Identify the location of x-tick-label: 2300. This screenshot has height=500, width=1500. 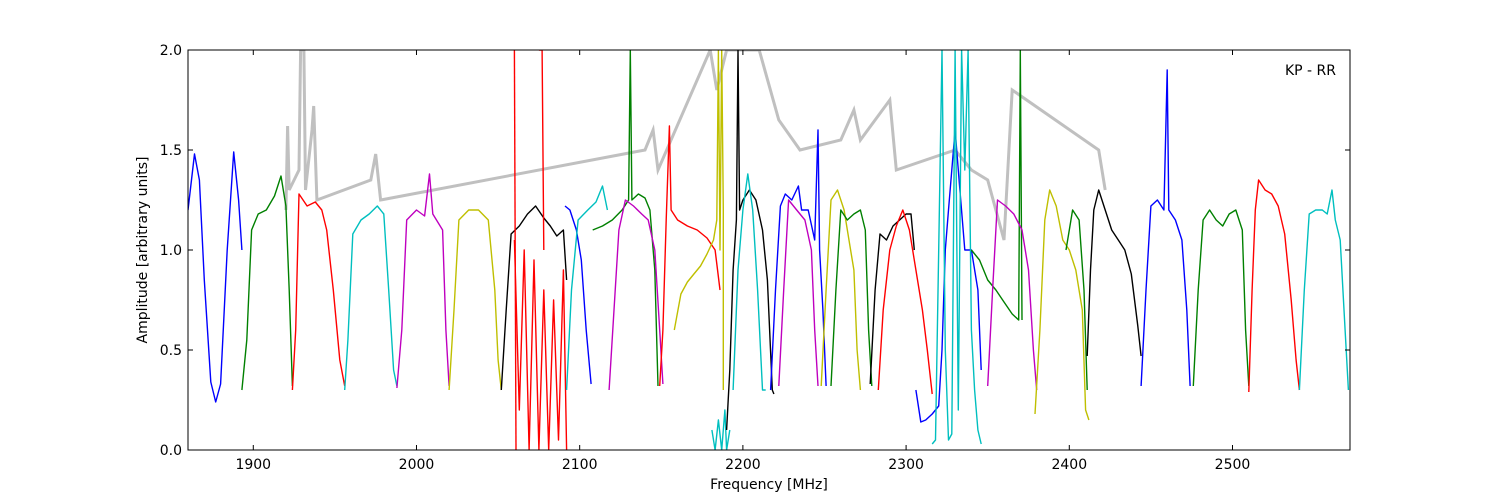
(906, 465).